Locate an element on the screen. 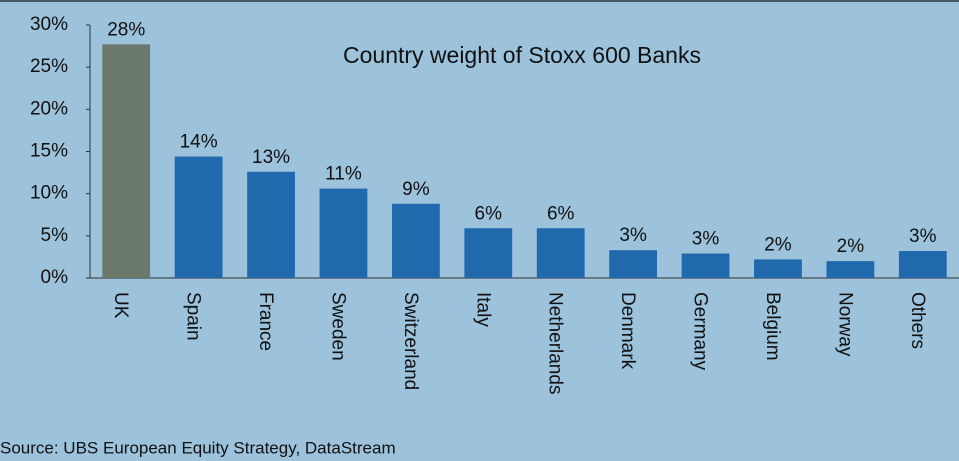  y-tick-label: 0% is located at coordinates (55, 277).